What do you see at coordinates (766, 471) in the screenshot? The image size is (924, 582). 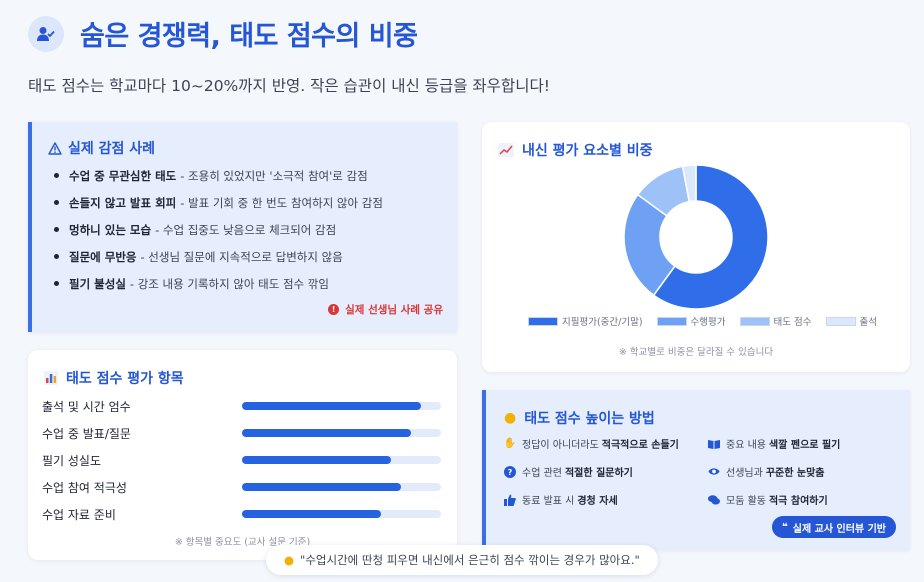 I see `tip-item: 선생님과 꾸준한 눈맞춤` at bounding box center [766, 471].